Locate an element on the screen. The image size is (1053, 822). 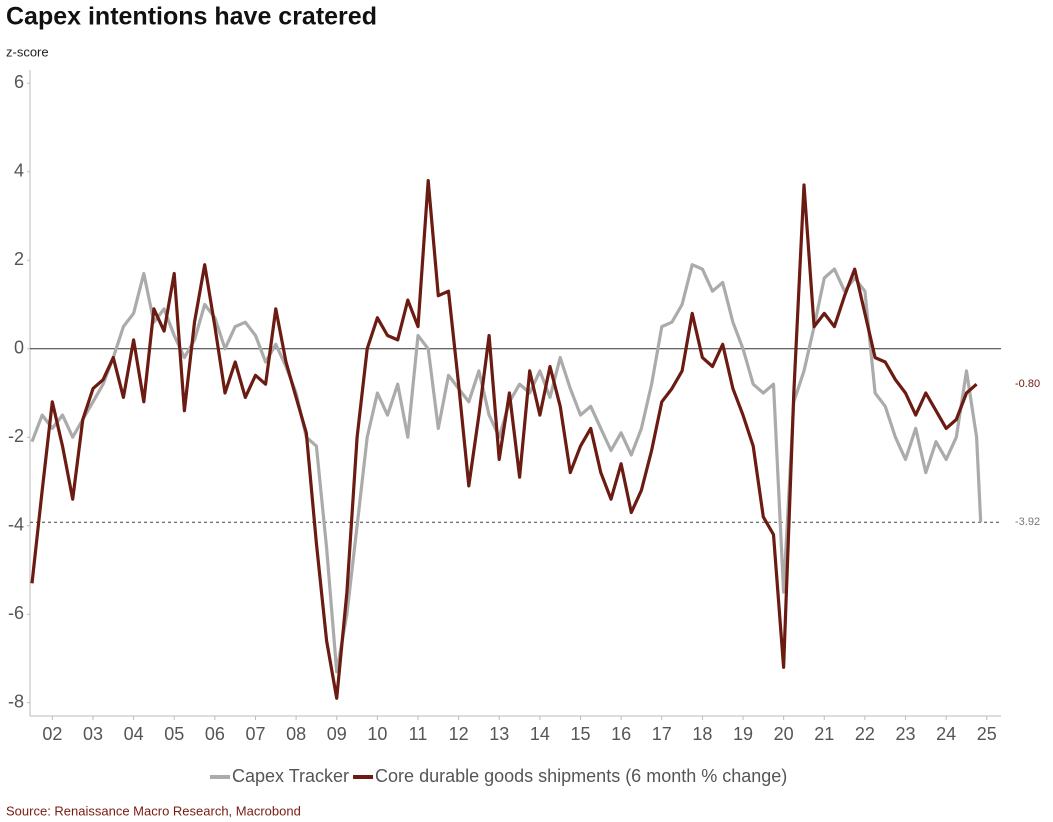
y-tick-label: -8 is located at coordinates (16, 701).